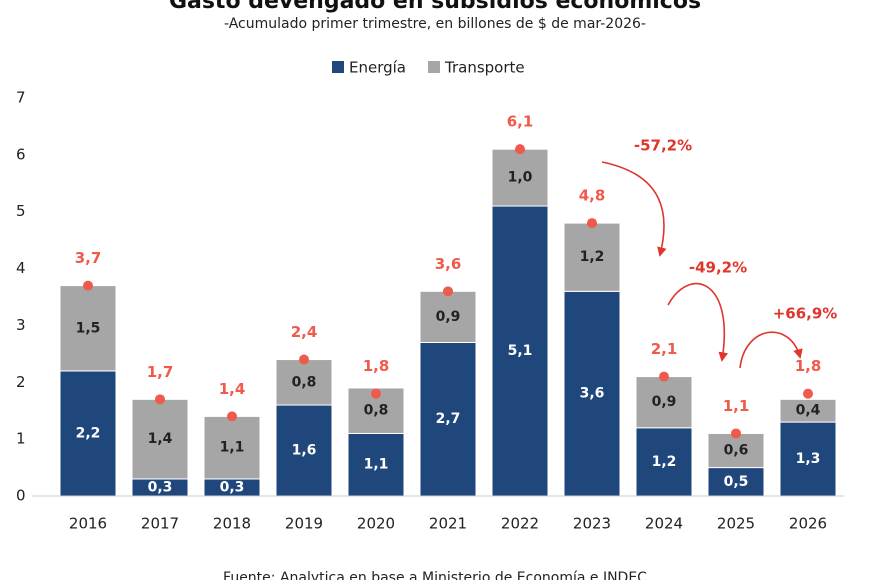 This screenshot has height=580, width=870. Describe the element at coordinates (592, 196) in the screenshot. I see `total-label: 4,8` at that location.